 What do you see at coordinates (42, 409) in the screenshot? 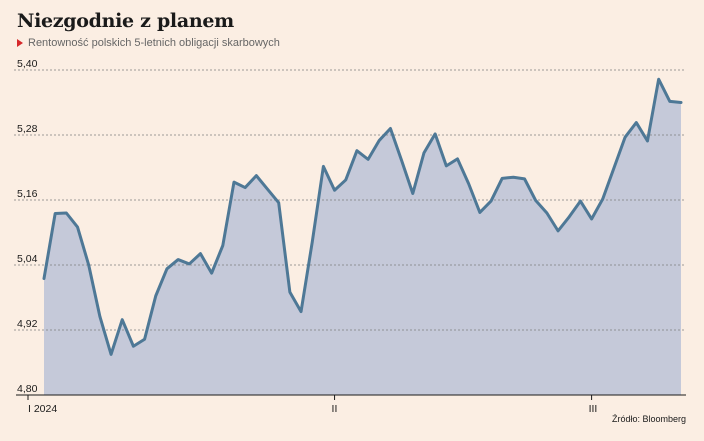
I see `x-tick-label: I 2024` at bounding box center [42, 409].